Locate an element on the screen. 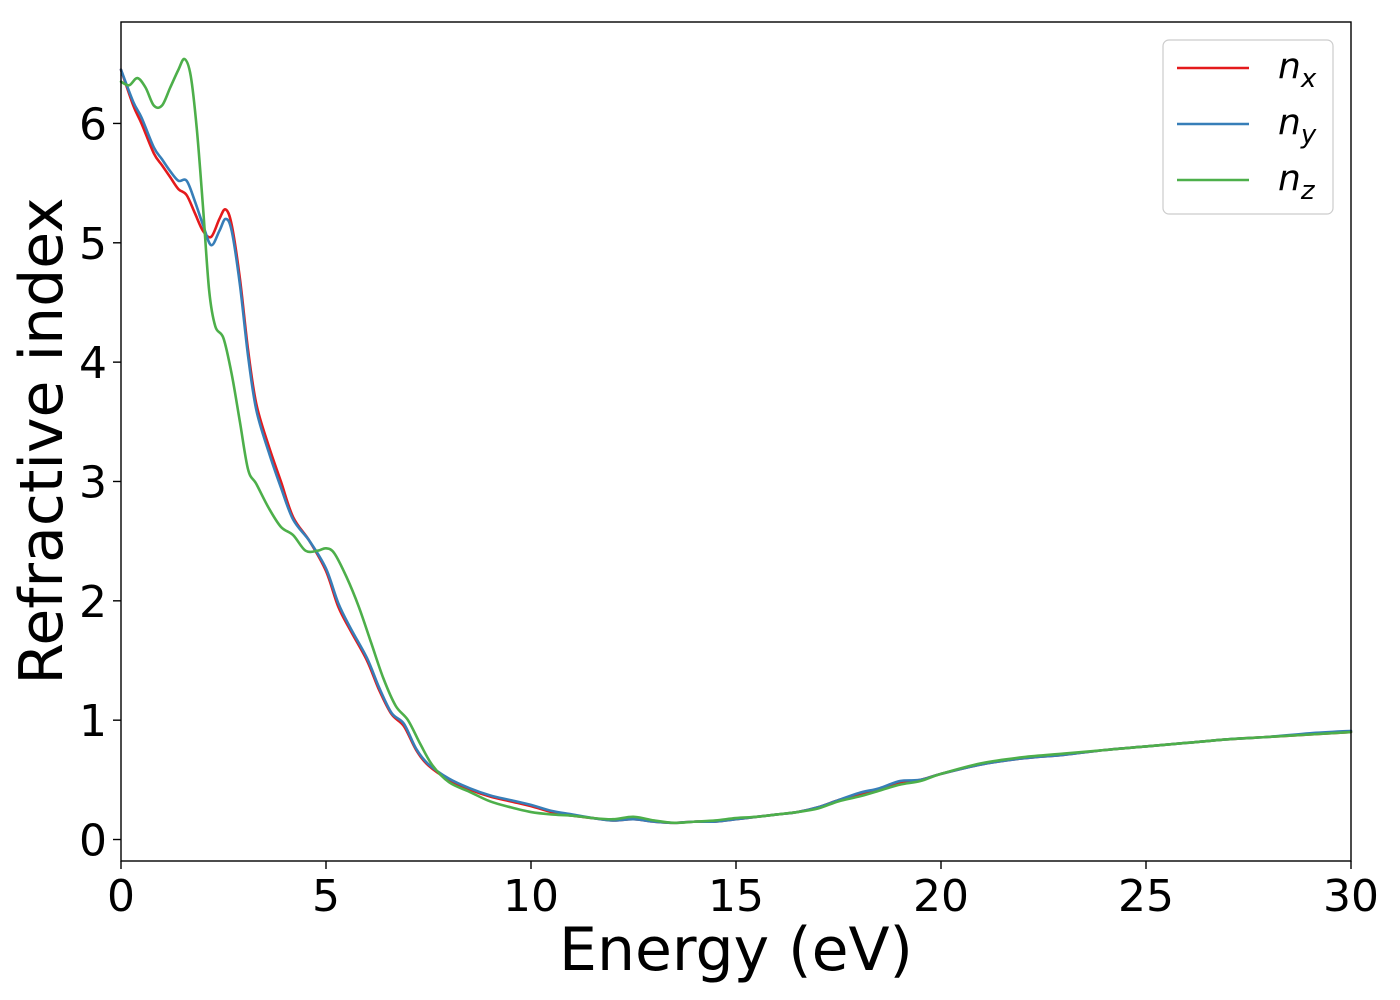 The width and height of the screenshot is (1400, 1000). y-tick-label: 4 is located at coordinates (93, 363).